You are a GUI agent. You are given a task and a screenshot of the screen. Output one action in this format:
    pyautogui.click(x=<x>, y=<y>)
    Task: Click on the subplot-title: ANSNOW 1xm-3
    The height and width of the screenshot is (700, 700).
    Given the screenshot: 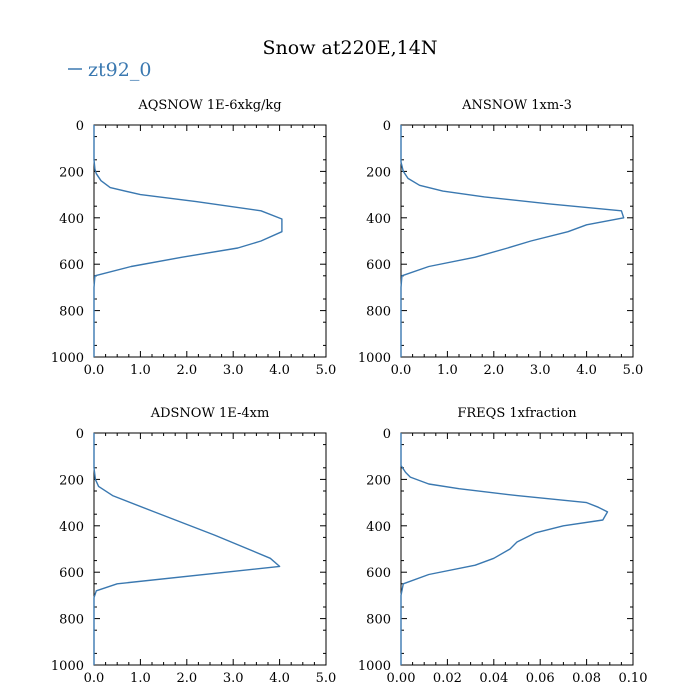 What is the action you would take?
    pyautogui.click(x=516, y=105)
    